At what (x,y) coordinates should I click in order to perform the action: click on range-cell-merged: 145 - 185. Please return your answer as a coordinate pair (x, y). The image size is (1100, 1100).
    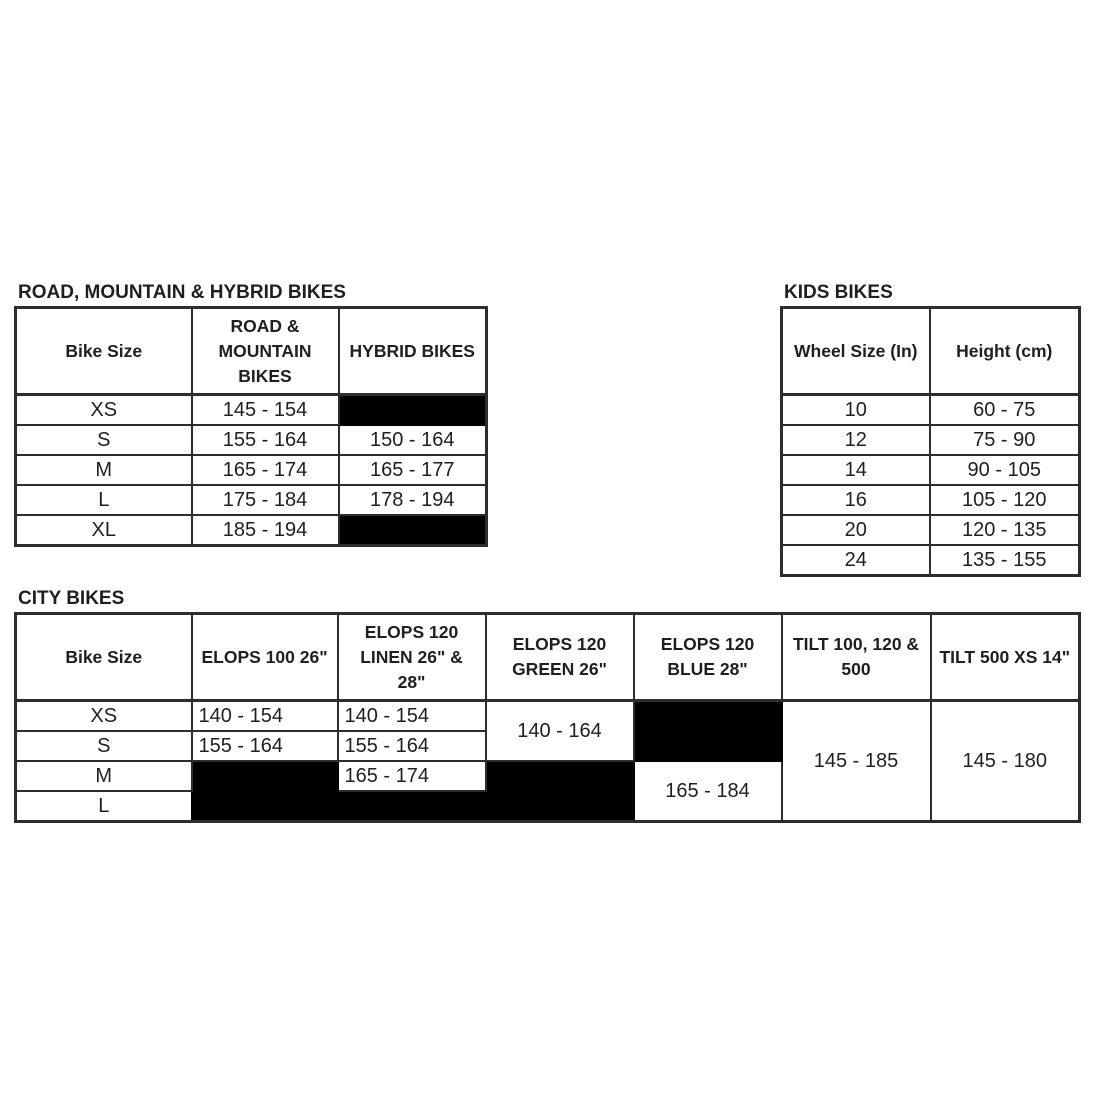
    Looking at the image, I should click on (856, 761).